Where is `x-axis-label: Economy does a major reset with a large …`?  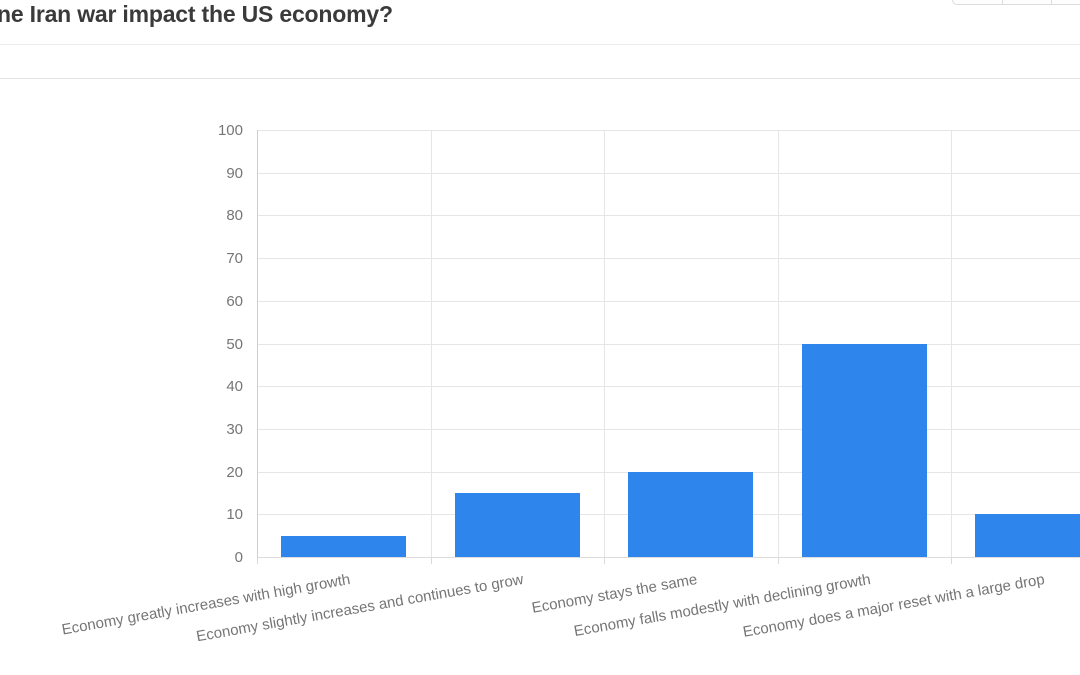 x-axis-label: Economy does a major reset with a large … is located at coordinates (893, 606).